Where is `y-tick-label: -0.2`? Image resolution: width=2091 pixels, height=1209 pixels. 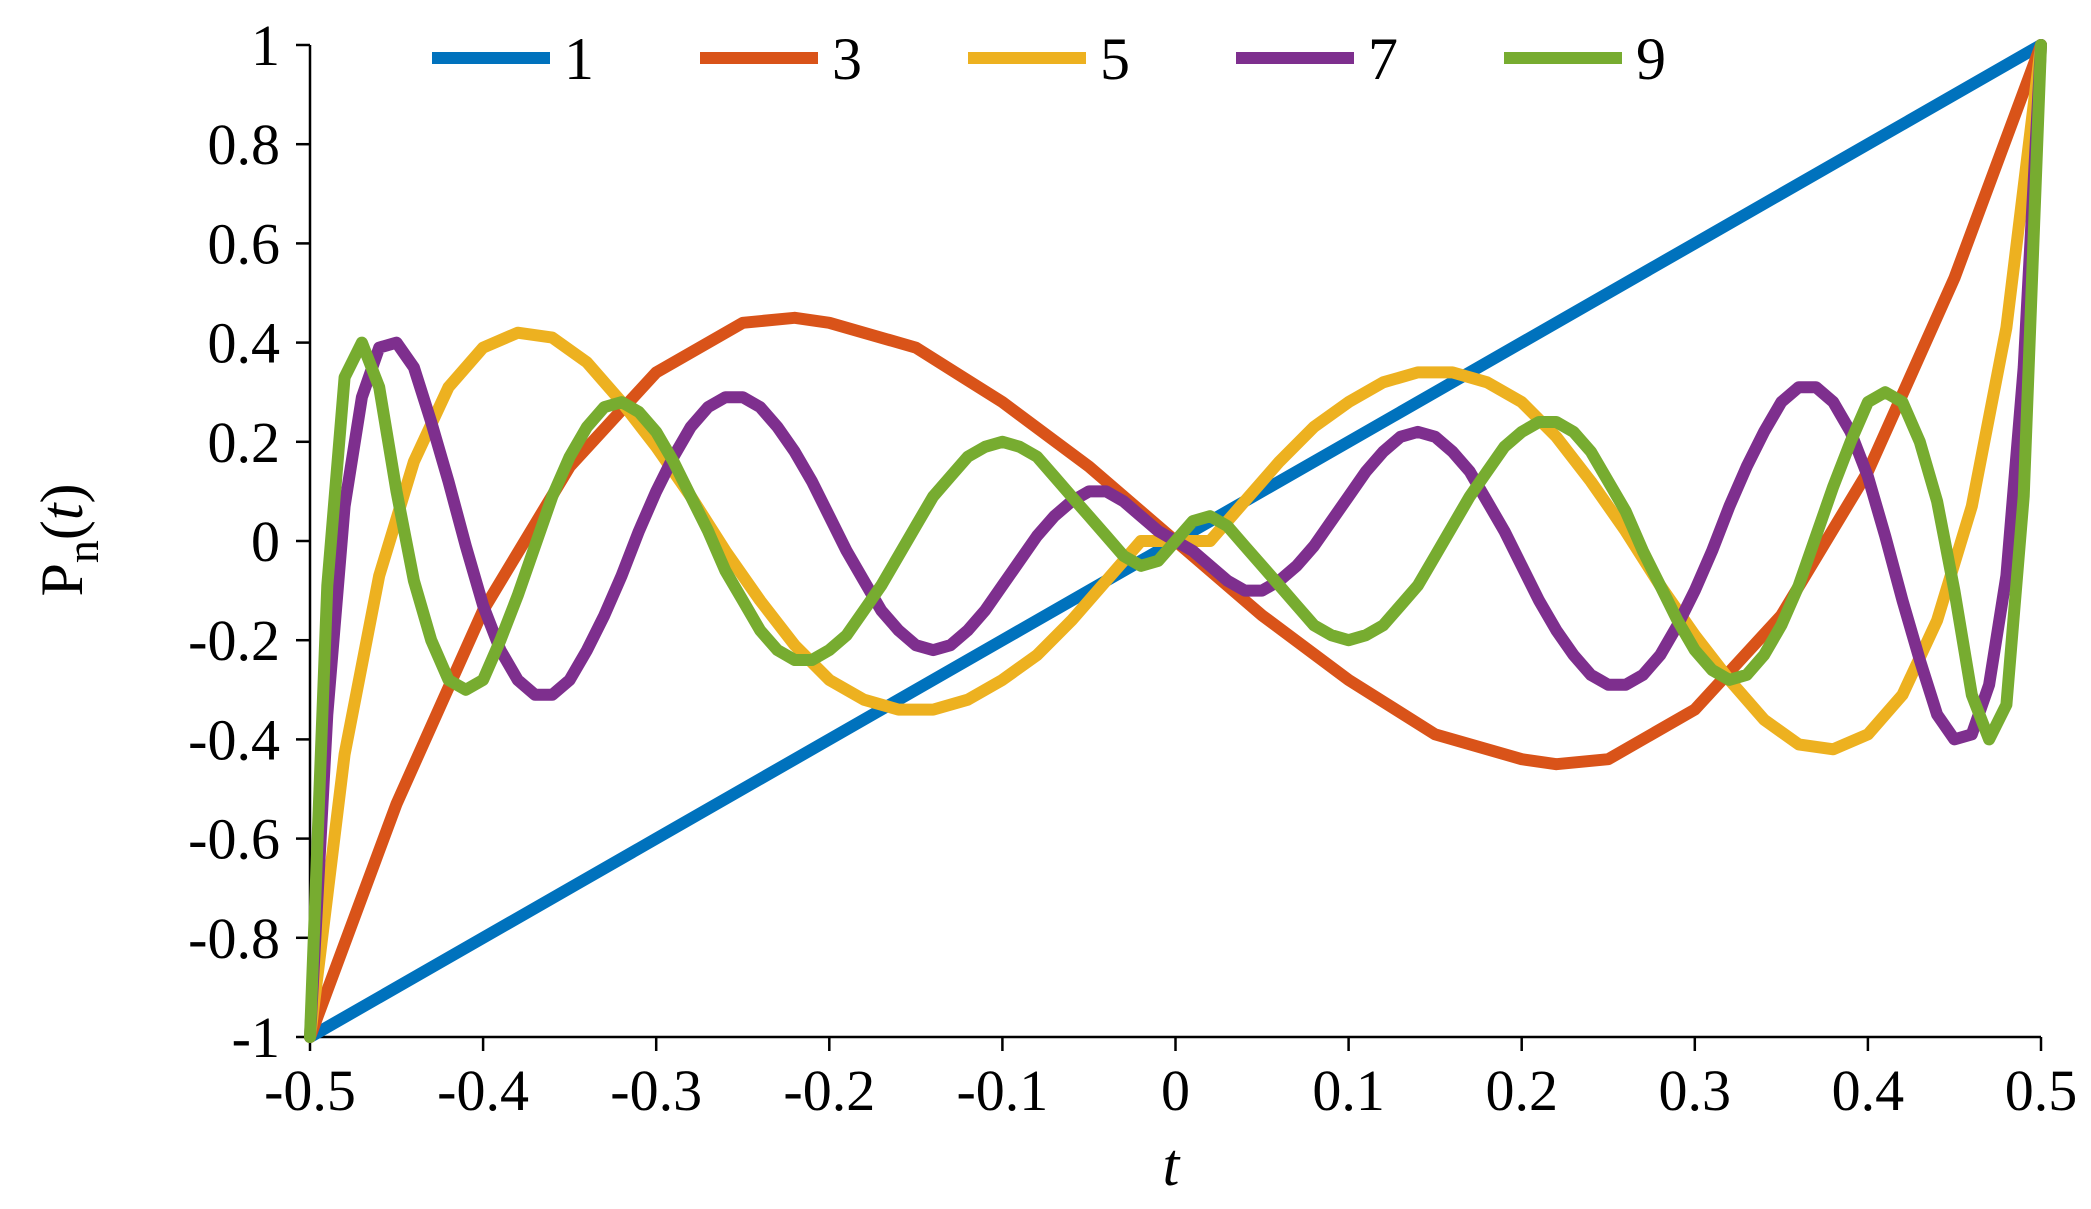 y-tick-label: -0.2 is located at coordinates (234, 640).